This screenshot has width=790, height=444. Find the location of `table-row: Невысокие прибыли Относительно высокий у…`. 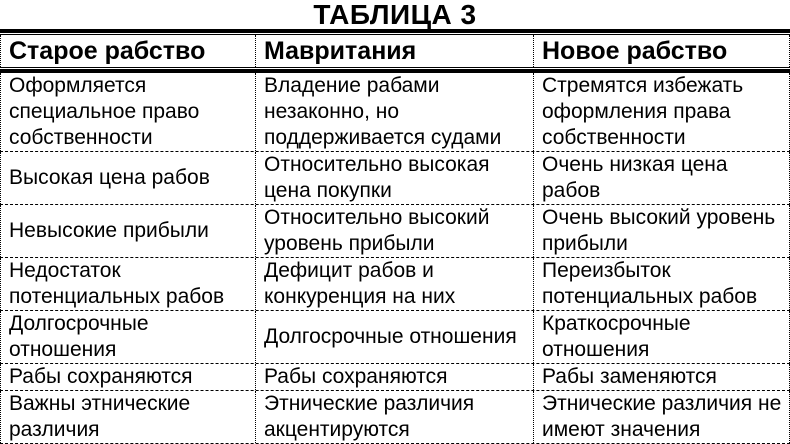

table-row: Невысокие прибыли Относительно высокий у… is located at coordinates (395, 231).